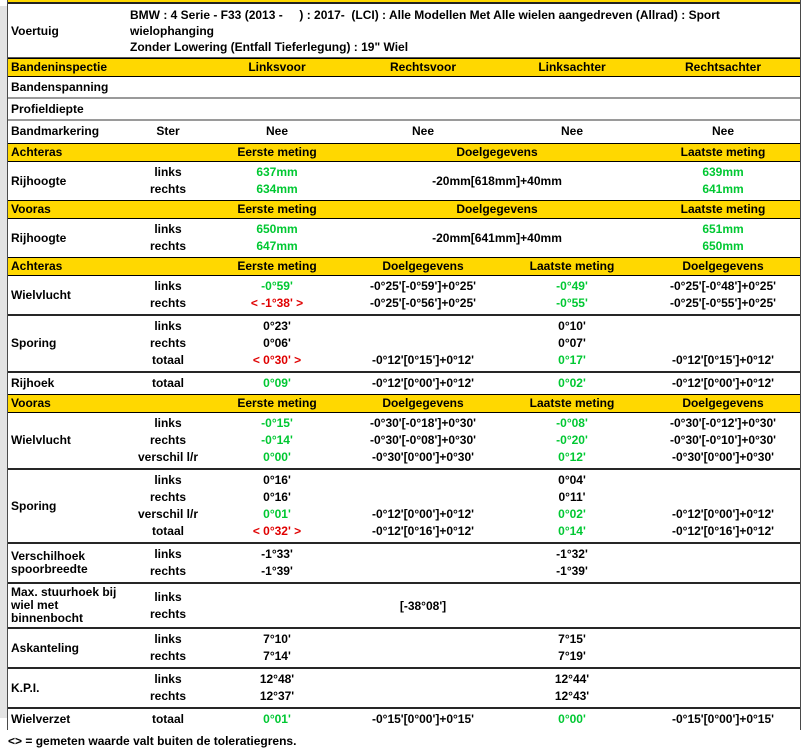 Image resolution: width=801 pixels, height=754 pixels. I want to click on row-label: Verschilhoek spoorbreedte, so click(69, 563).